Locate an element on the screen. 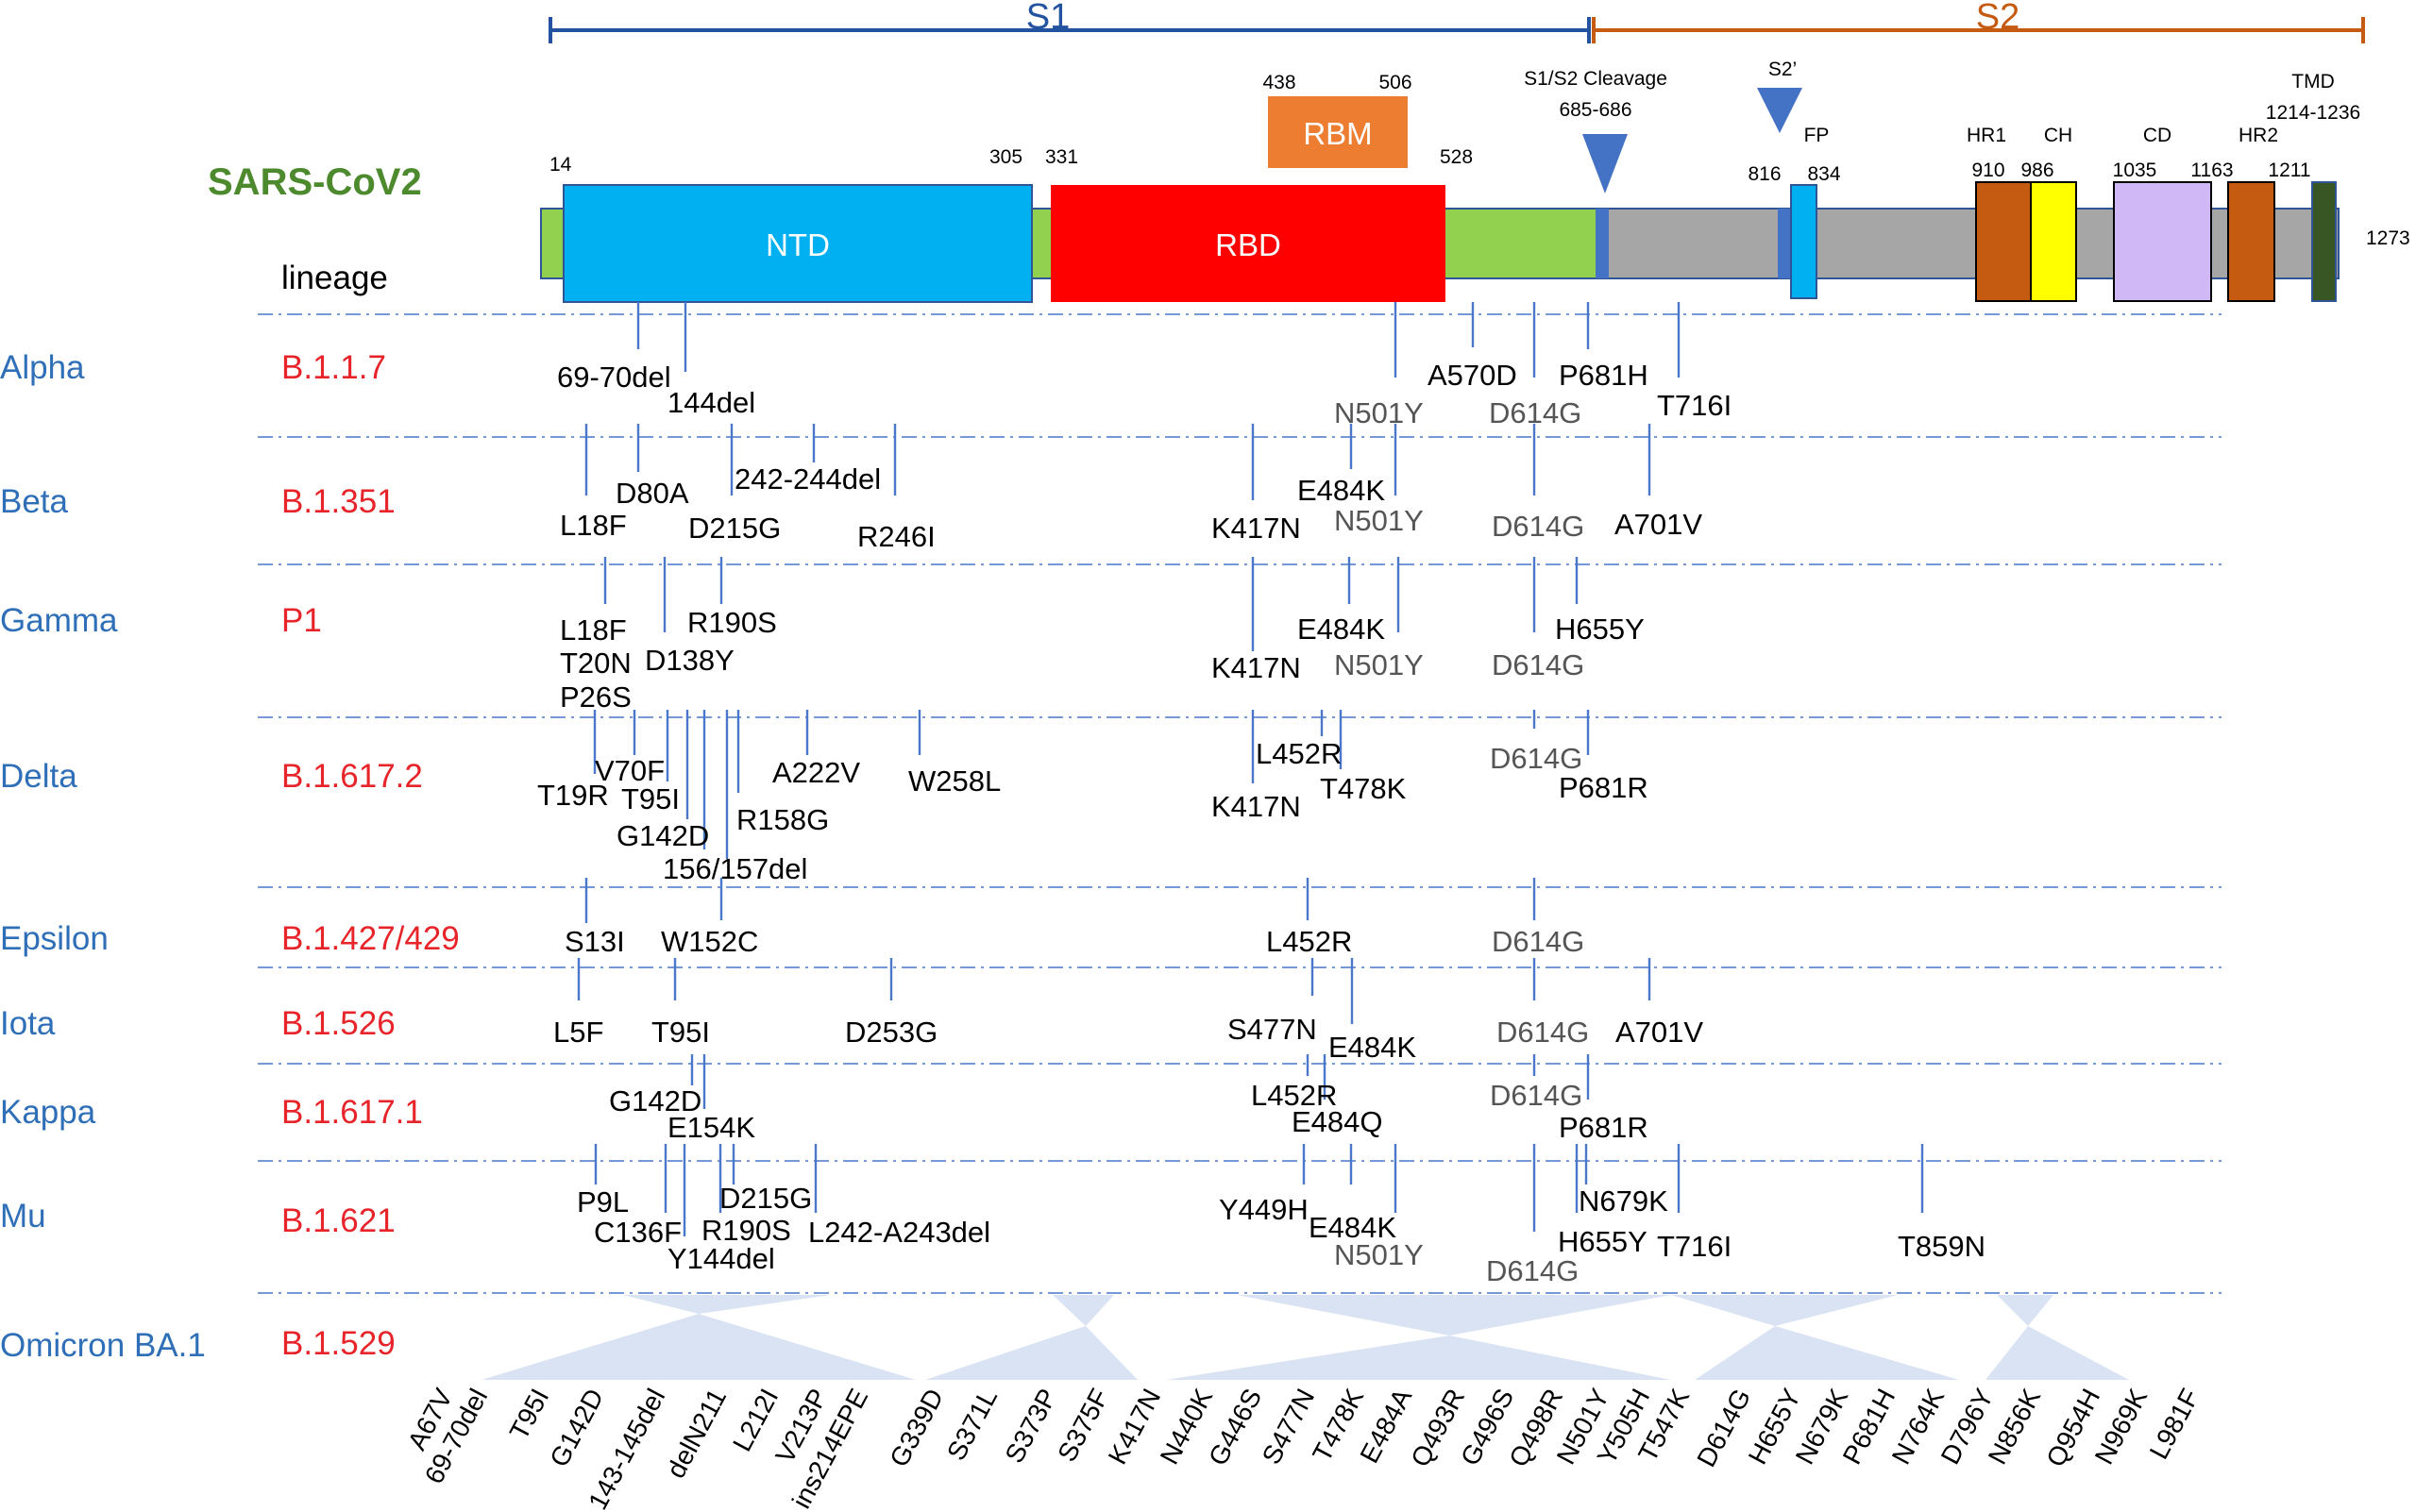  lineage-id: B.1.351 is located at coordinates (338, 501).